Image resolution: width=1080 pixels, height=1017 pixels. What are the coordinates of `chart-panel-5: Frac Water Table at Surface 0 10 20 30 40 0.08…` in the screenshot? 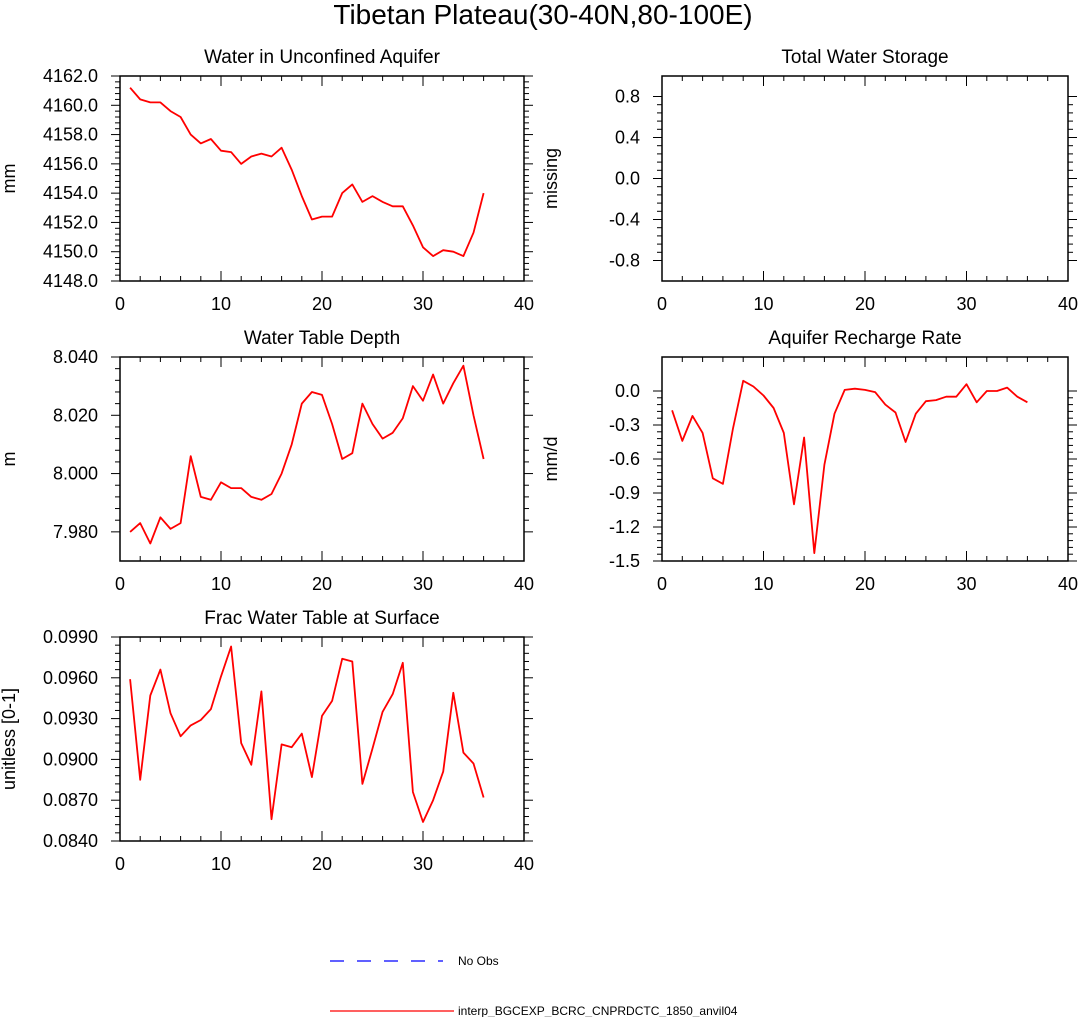 It's located at (267, 741).